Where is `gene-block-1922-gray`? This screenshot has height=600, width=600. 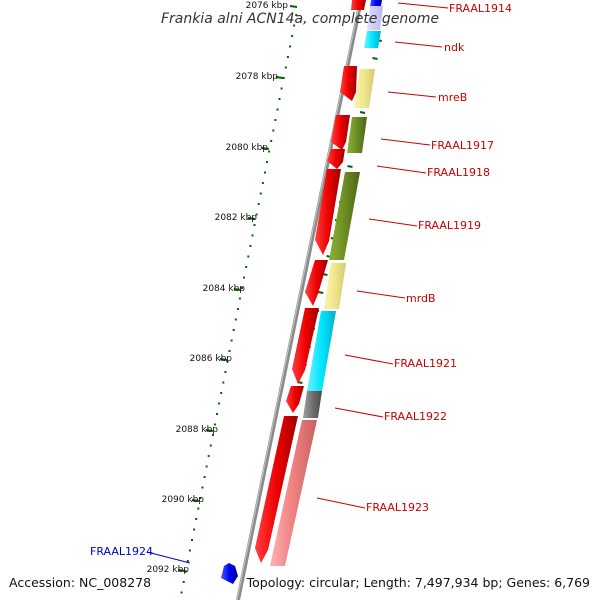
gene-block-1922-gray is located at coordinates (312, 404).